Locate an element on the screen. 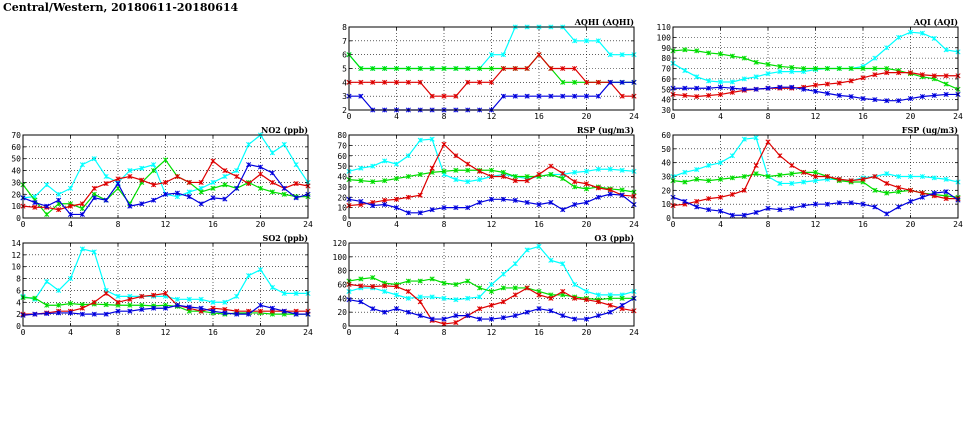  svg-text: 10 is located at coordinates (16, 206).